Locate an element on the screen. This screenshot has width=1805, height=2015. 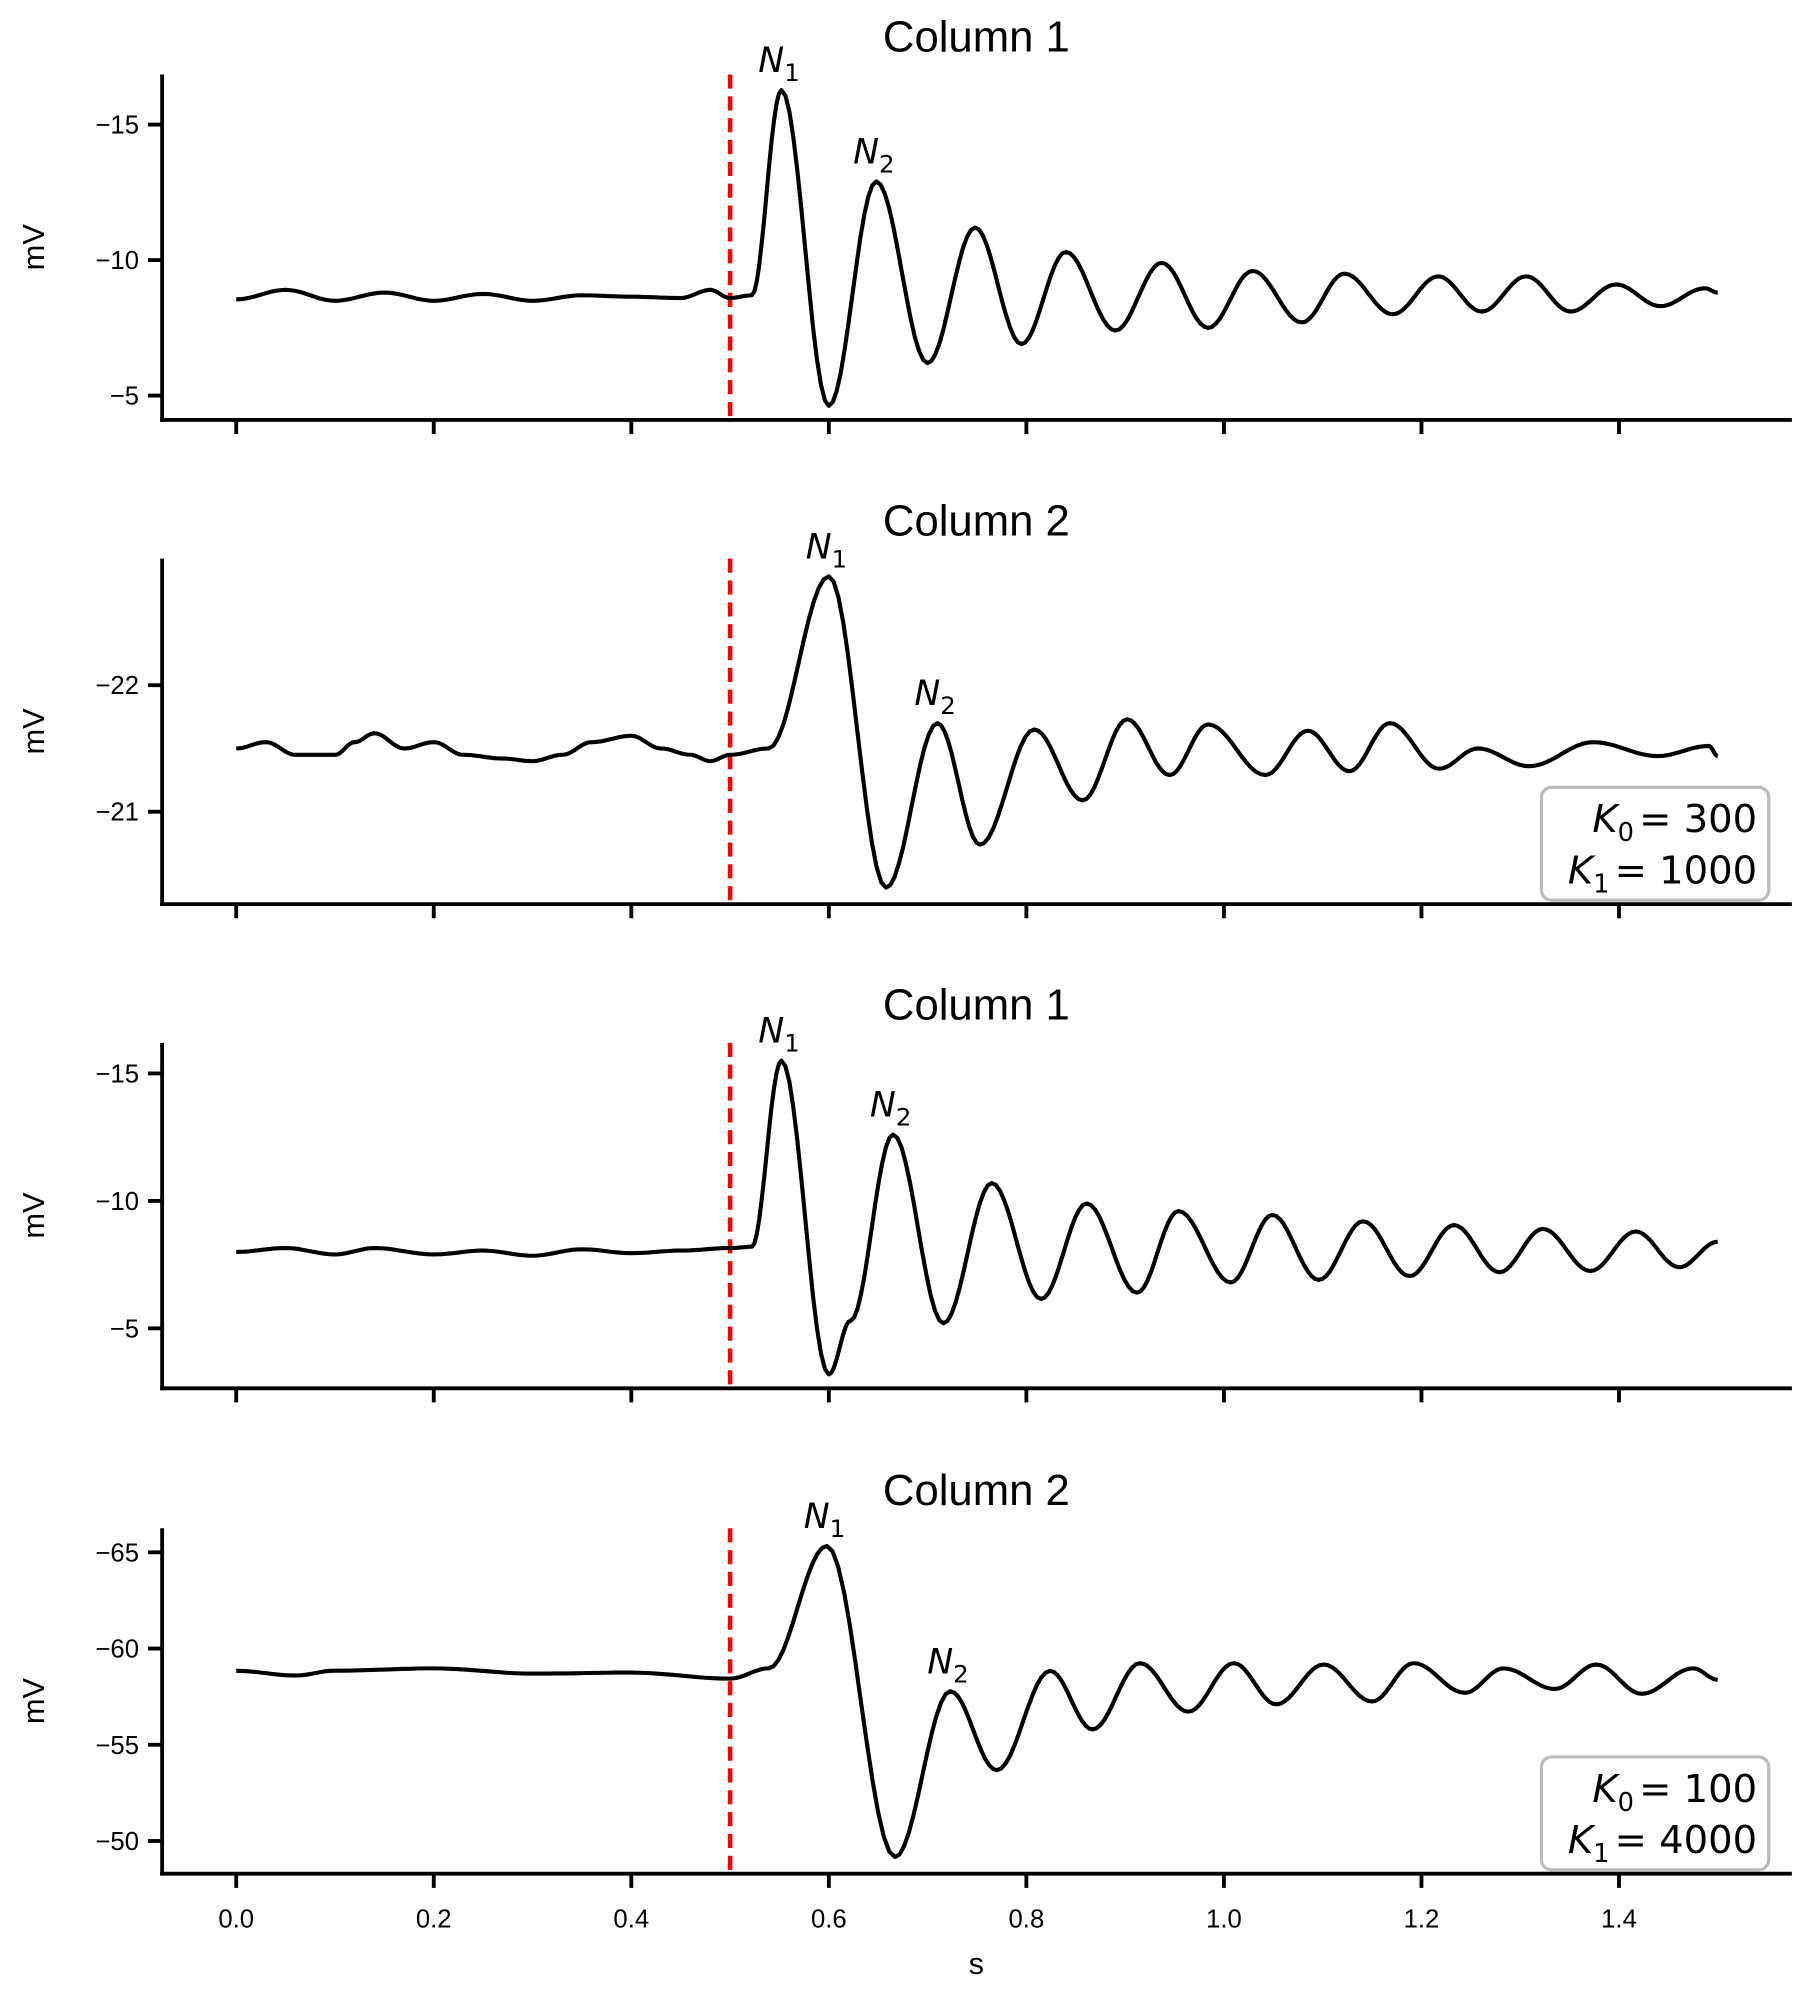
y-tick-label: −21 is located at coordinates (117, 813).